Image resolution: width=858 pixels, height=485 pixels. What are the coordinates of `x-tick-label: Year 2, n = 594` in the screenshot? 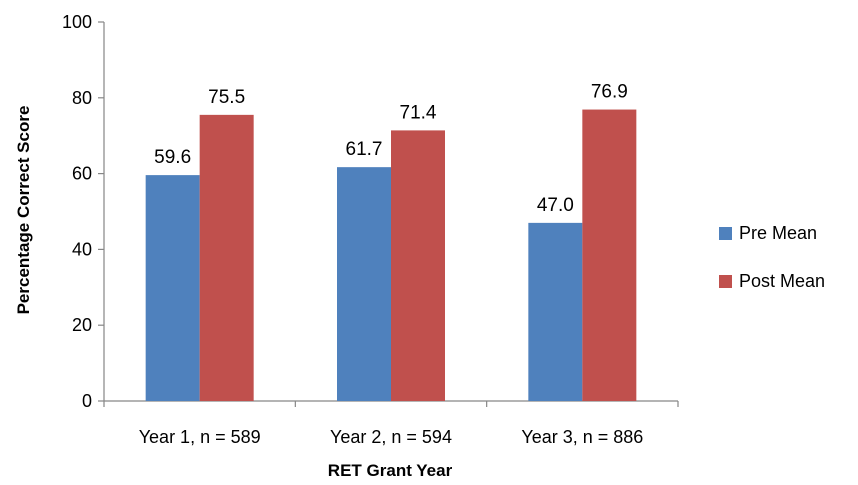 It's located at (391, 437).